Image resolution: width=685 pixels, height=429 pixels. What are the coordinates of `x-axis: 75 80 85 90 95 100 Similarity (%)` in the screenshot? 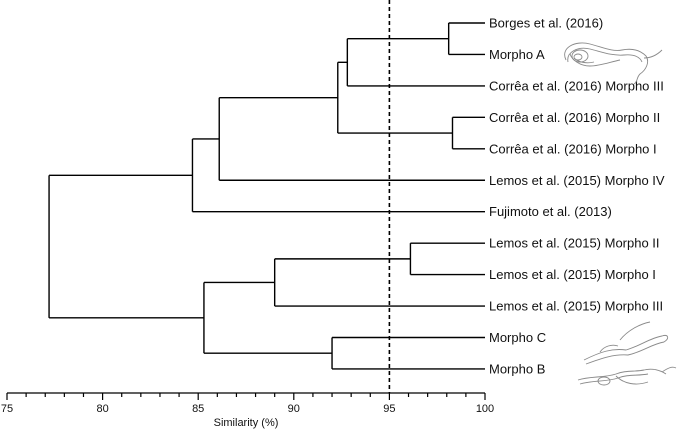 It's located at (247, 410).